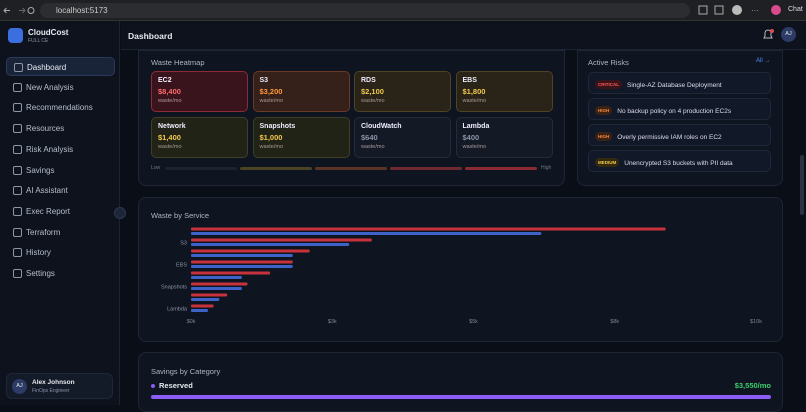  I want to click on nav-item: Recommendations, so click(60, 107).